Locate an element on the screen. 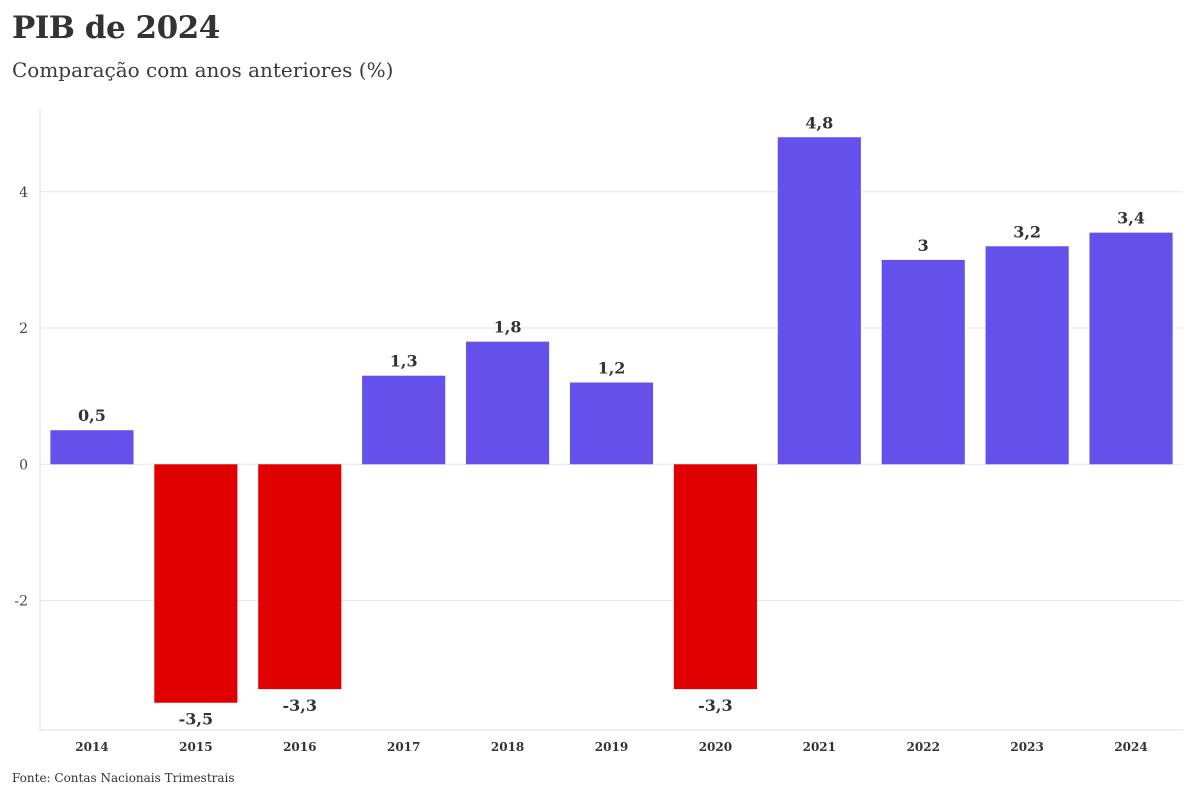  x-tick-label: 2016 is located at coordinates (299, 747).